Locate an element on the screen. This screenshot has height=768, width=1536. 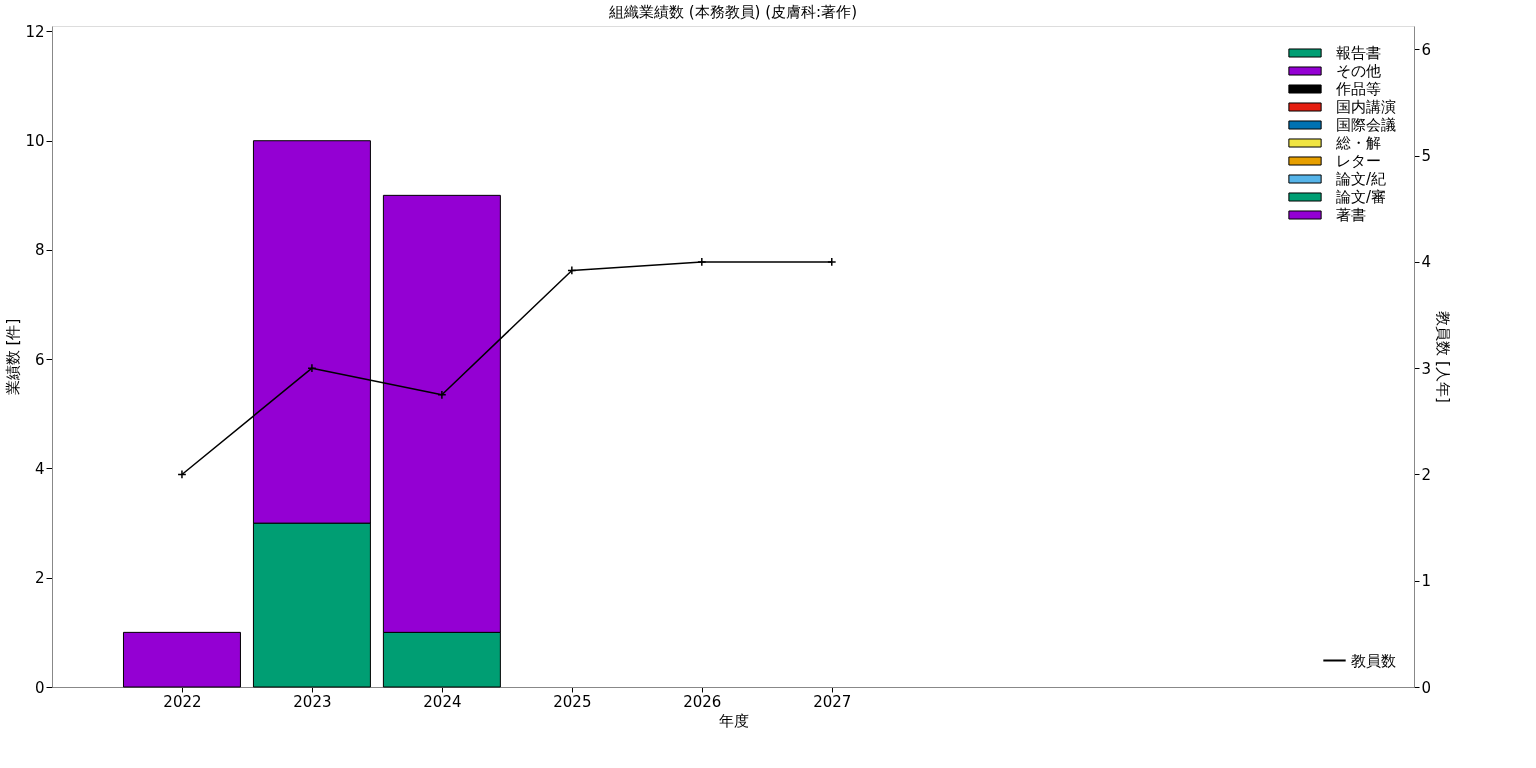
y-axis-title: 業績数 [件] is located at coordinates (13, 357).